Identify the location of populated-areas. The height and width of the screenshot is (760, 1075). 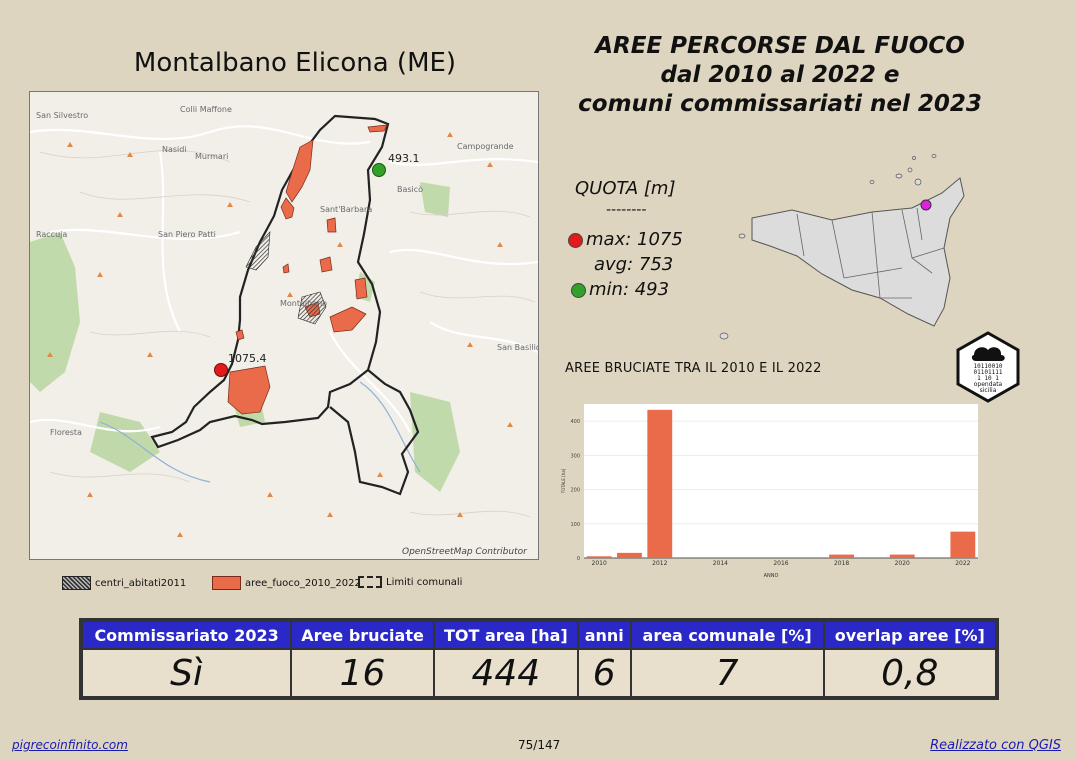
(286, 278).